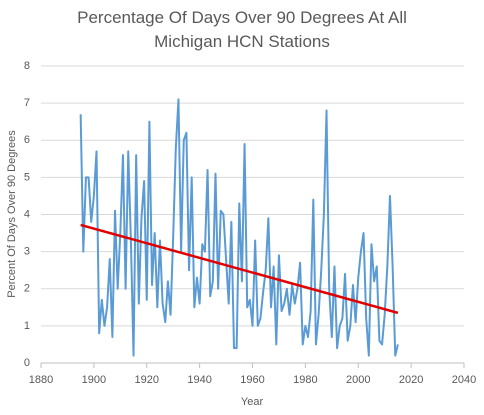 This screenshot has height=415, width=484. I want to click on series-line, so click(239, 269).